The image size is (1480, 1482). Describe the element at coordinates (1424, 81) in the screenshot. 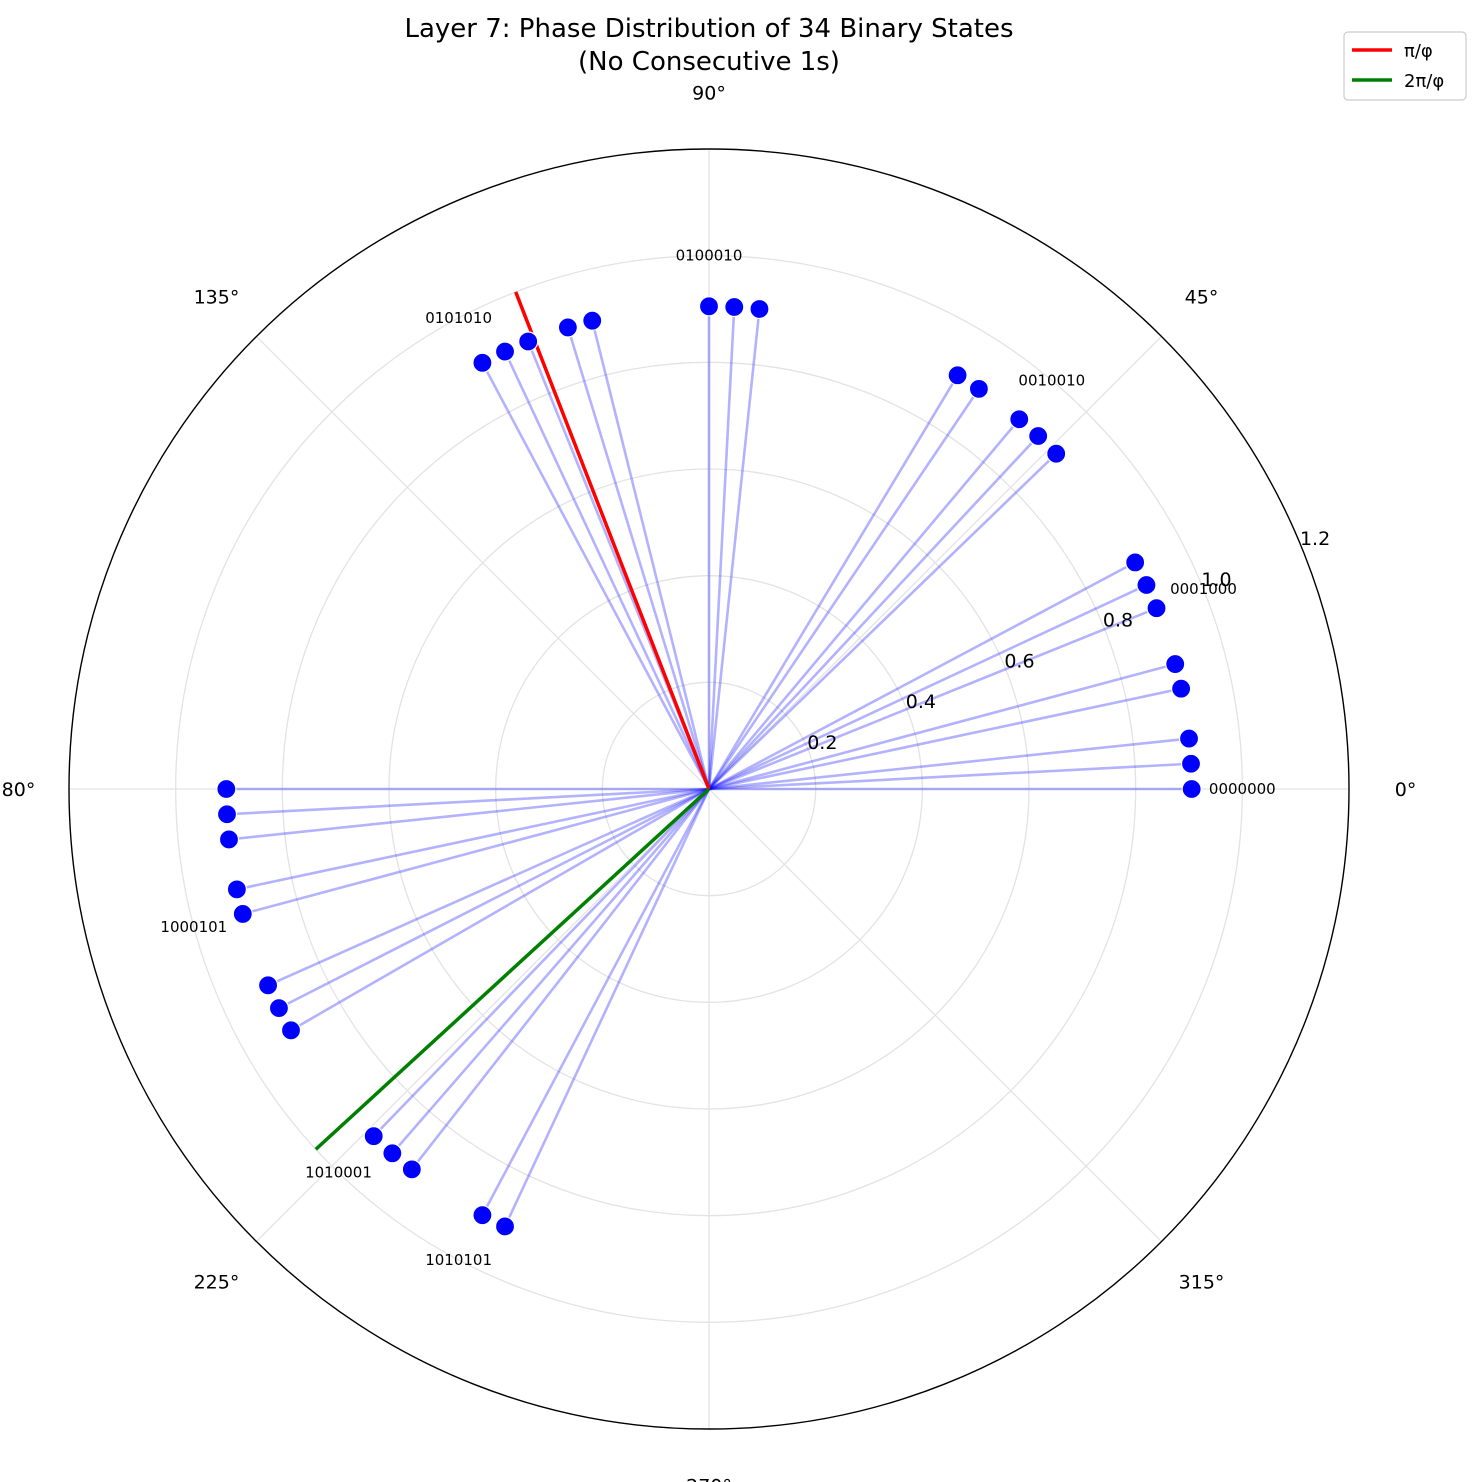

I see `legend-label-2pi-phi: 2π/φ` at that location.